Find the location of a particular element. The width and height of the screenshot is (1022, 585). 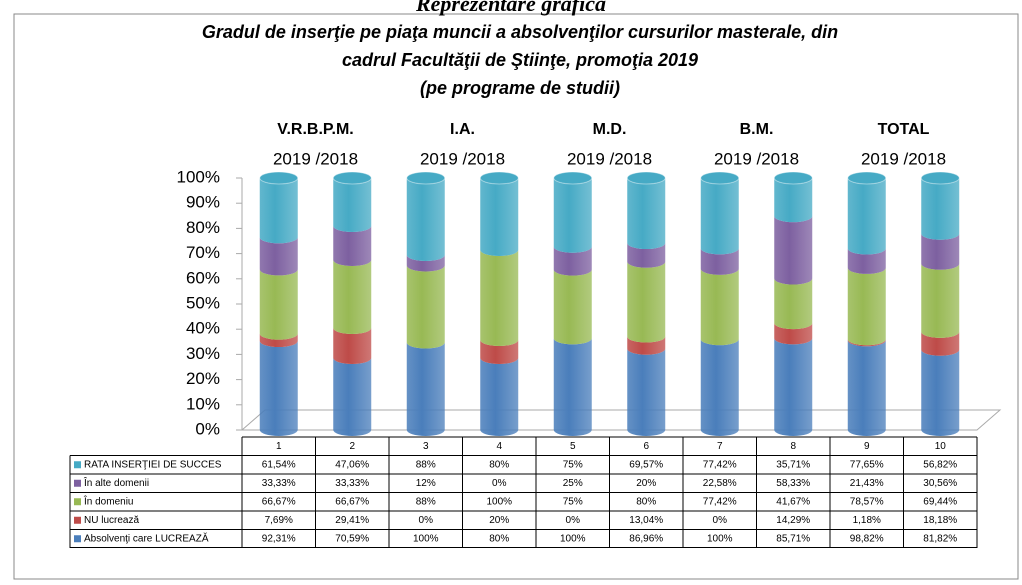

x-tick-label: 2 is located at coordinates (352, 446).